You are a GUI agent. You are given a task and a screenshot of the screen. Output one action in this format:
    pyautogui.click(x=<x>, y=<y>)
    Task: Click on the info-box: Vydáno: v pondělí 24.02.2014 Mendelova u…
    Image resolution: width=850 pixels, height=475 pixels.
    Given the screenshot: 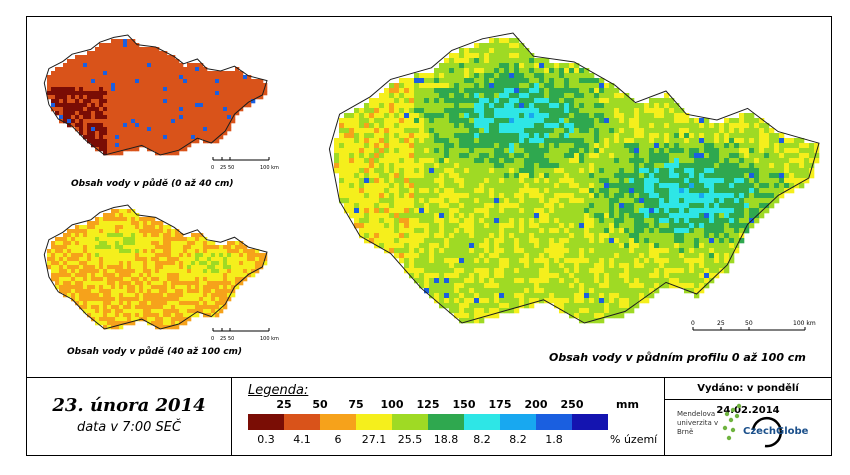 What is the action you would take?
    pyautogui.click(x=748, y=417)
    